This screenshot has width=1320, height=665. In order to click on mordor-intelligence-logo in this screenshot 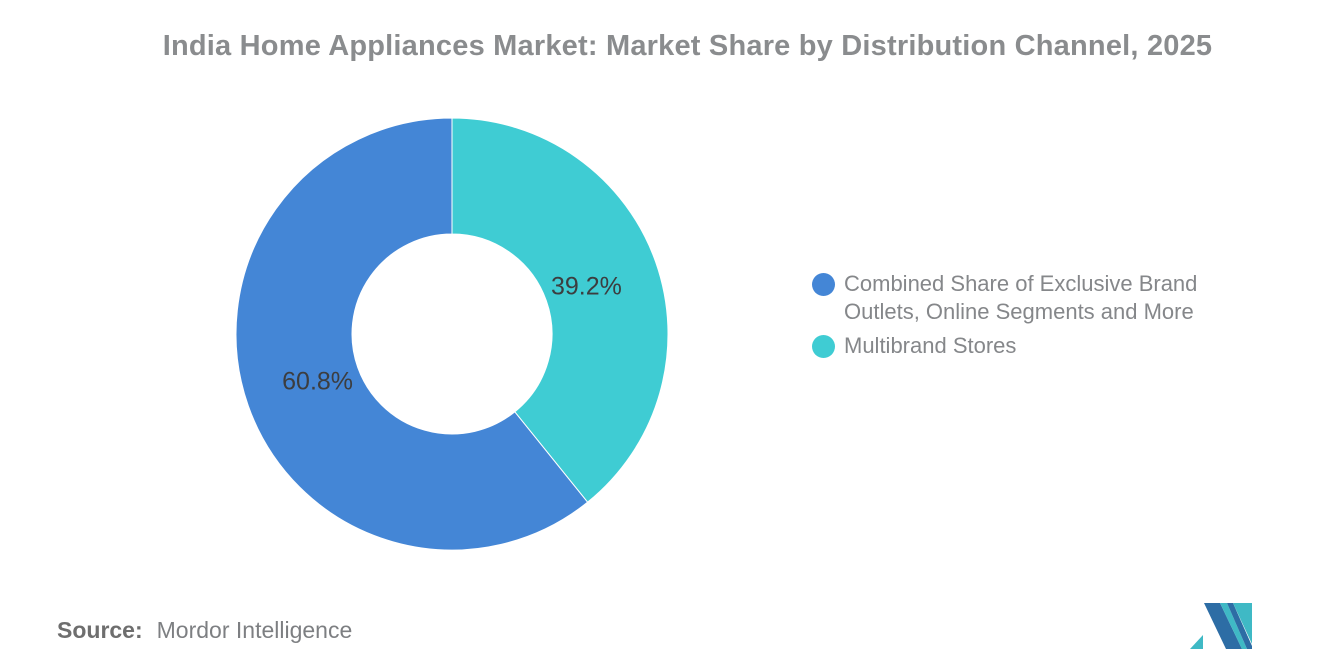, I will do `click(1221, 626)`.